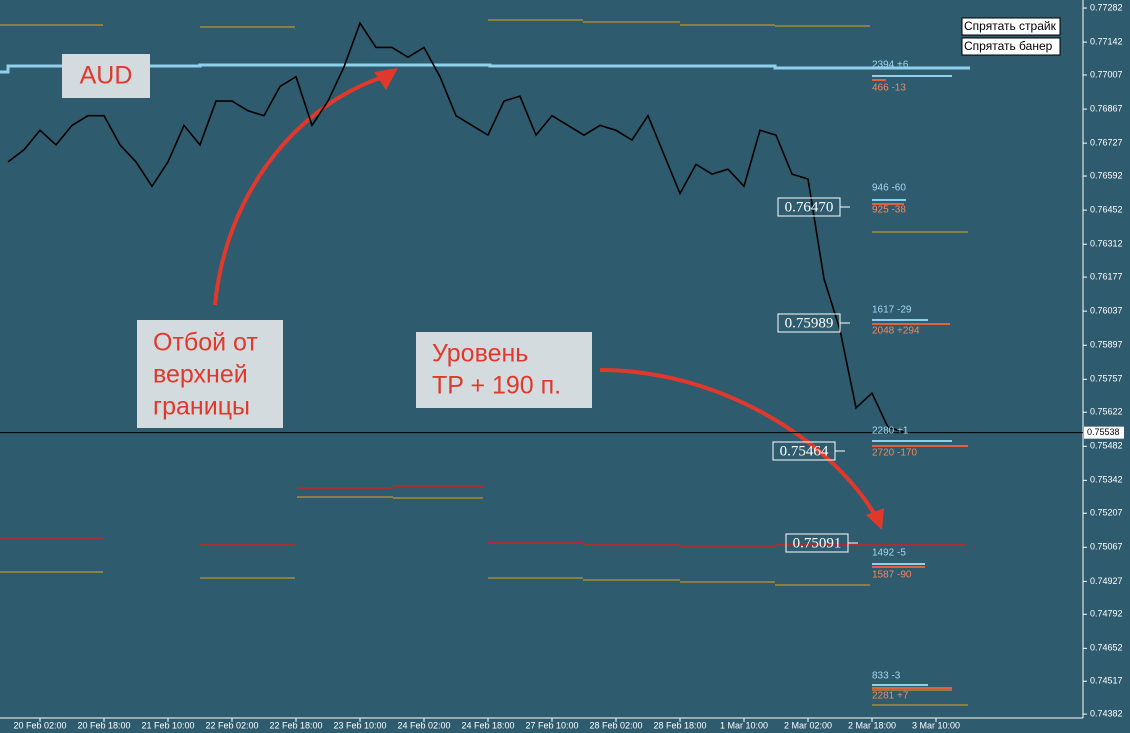 The image size is (1130, 733). Describe the element at coordinates (1106, 581) in the screenshot. I see `y-tick-label: 0.74927` at that location.